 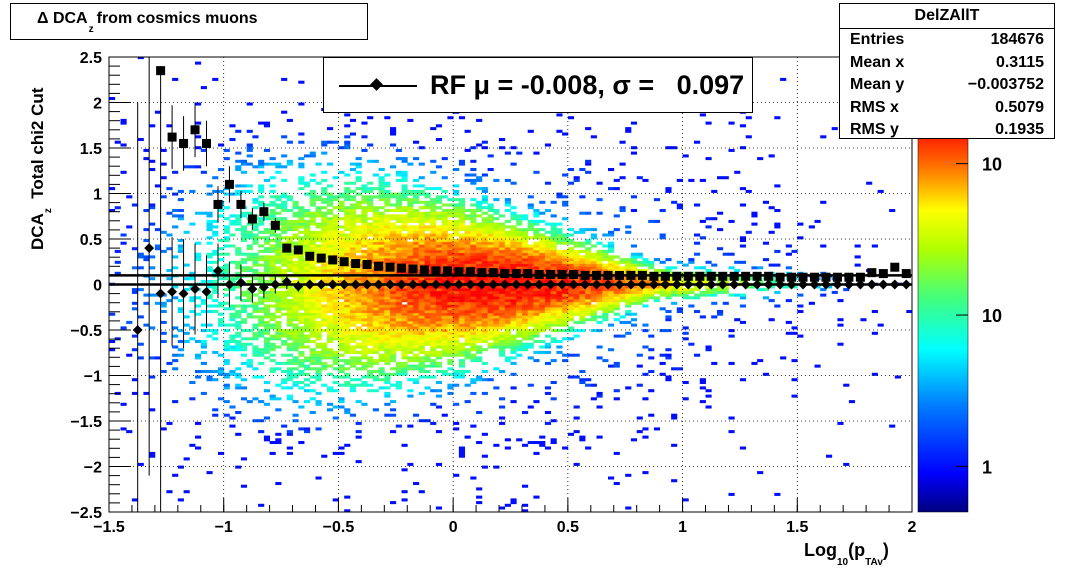 What do you see at coordinates (596, 284) in the screenshot?
I see `mean-point` at bounding box center [596, 284].